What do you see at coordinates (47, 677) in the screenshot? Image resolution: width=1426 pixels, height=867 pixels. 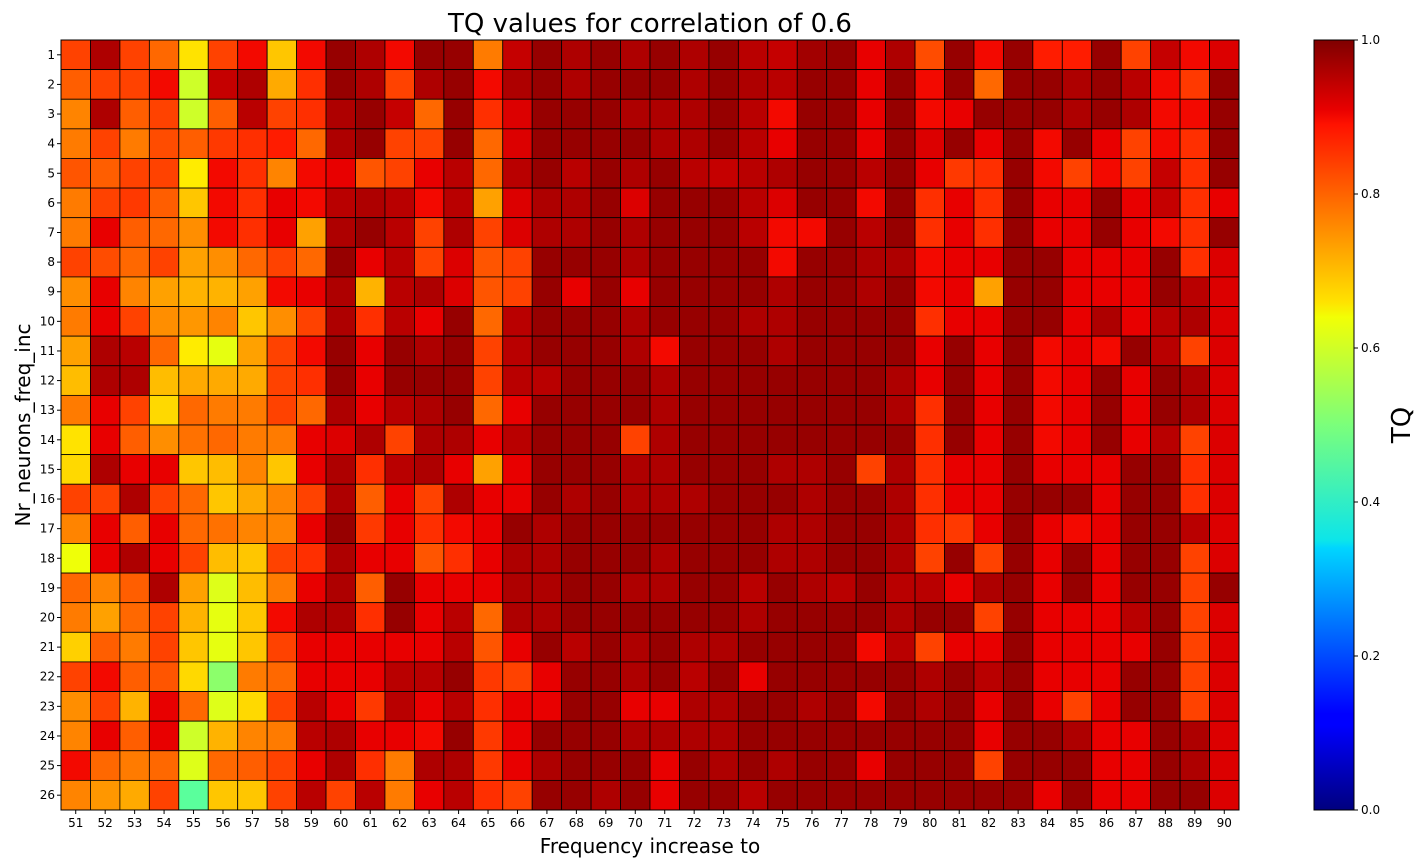 I see `y-tick-label: 22` at bounding box center [47, 677].